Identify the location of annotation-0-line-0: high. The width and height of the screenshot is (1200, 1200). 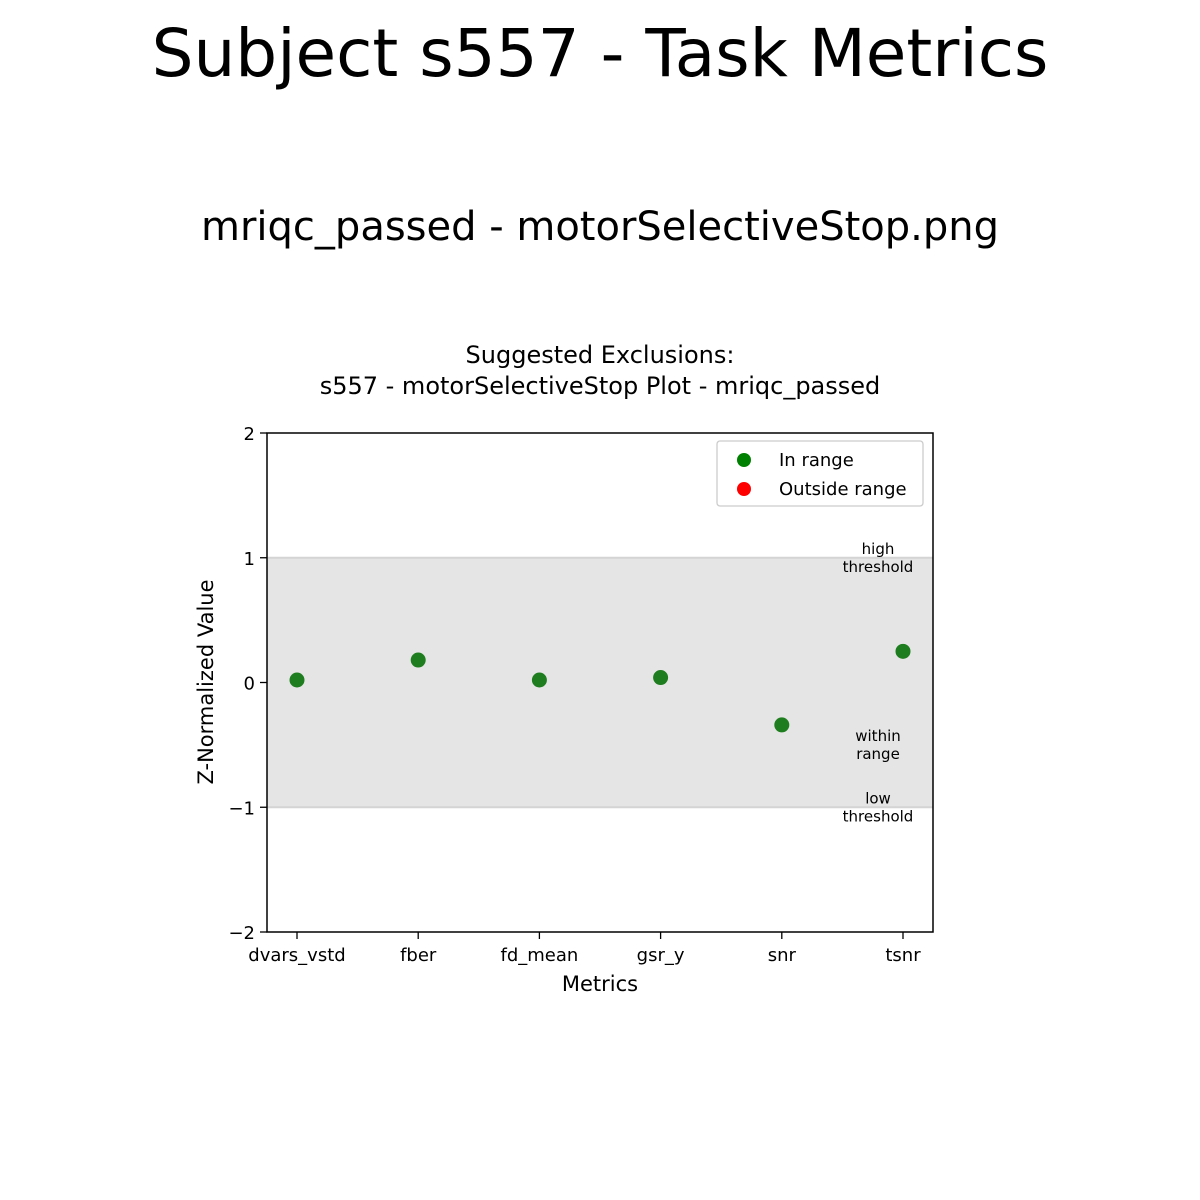
(878, 549).